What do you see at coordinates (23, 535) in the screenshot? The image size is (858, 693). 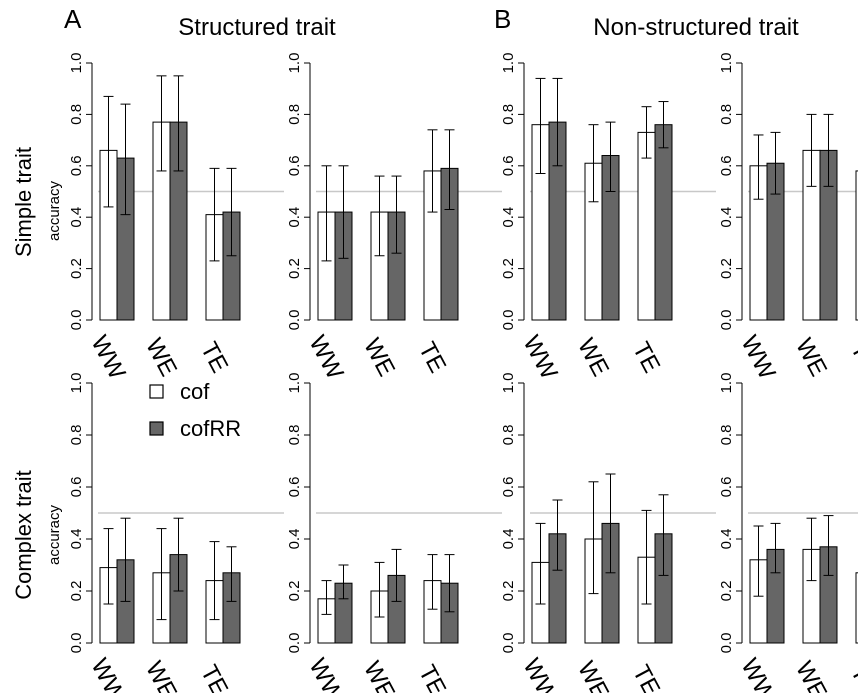 I see `row-title-complex: Complex trait` at bounding box center [23, 535].